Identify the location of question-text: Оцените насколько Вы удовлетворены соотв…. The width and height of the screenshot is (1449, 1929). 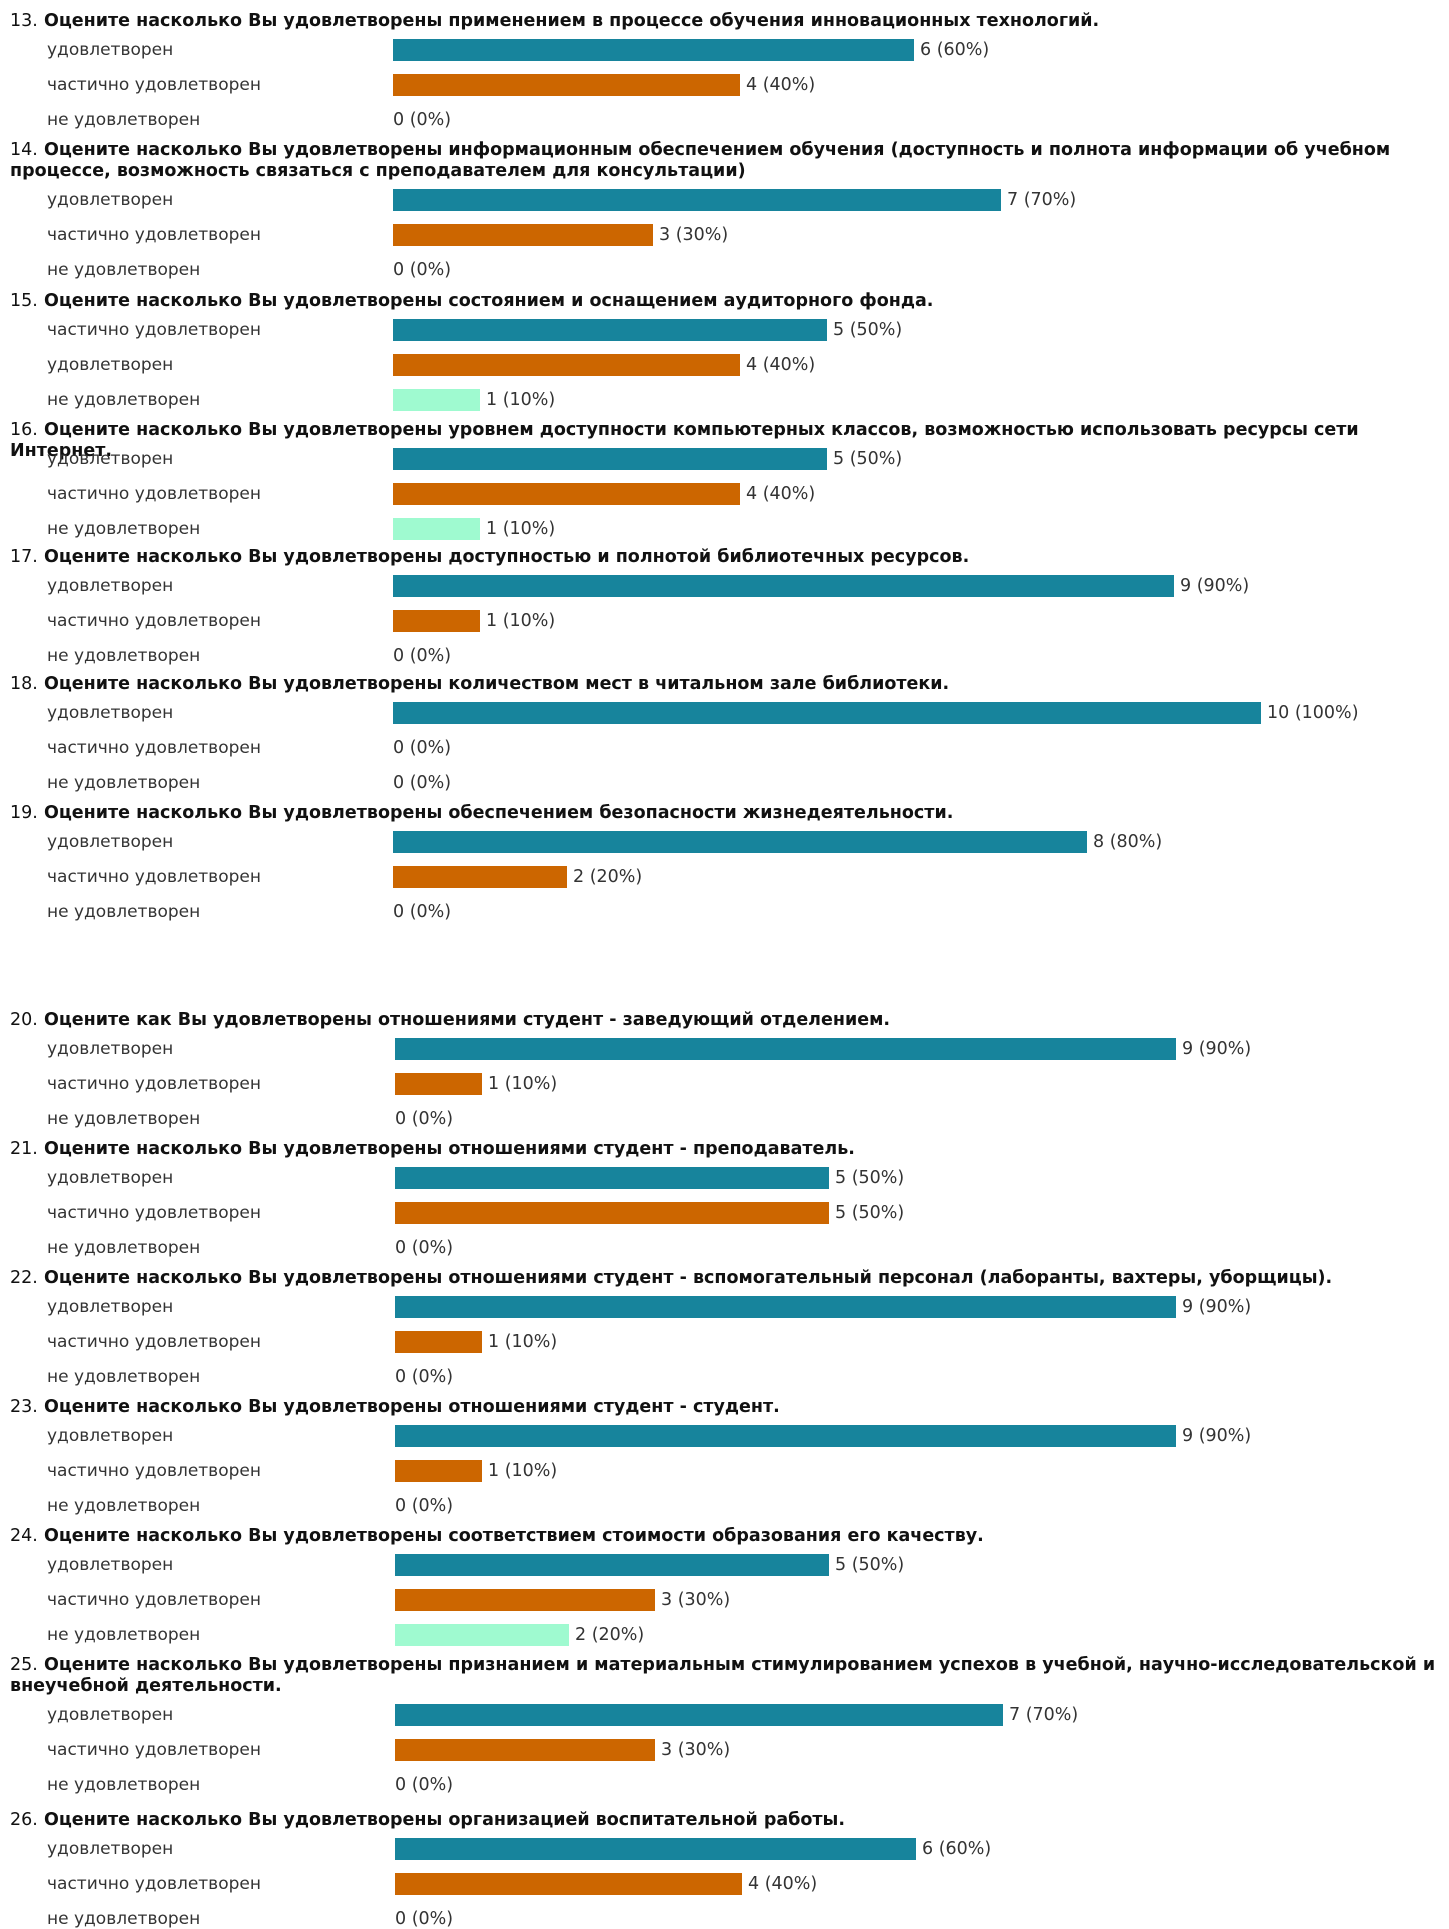
(513, 1536).